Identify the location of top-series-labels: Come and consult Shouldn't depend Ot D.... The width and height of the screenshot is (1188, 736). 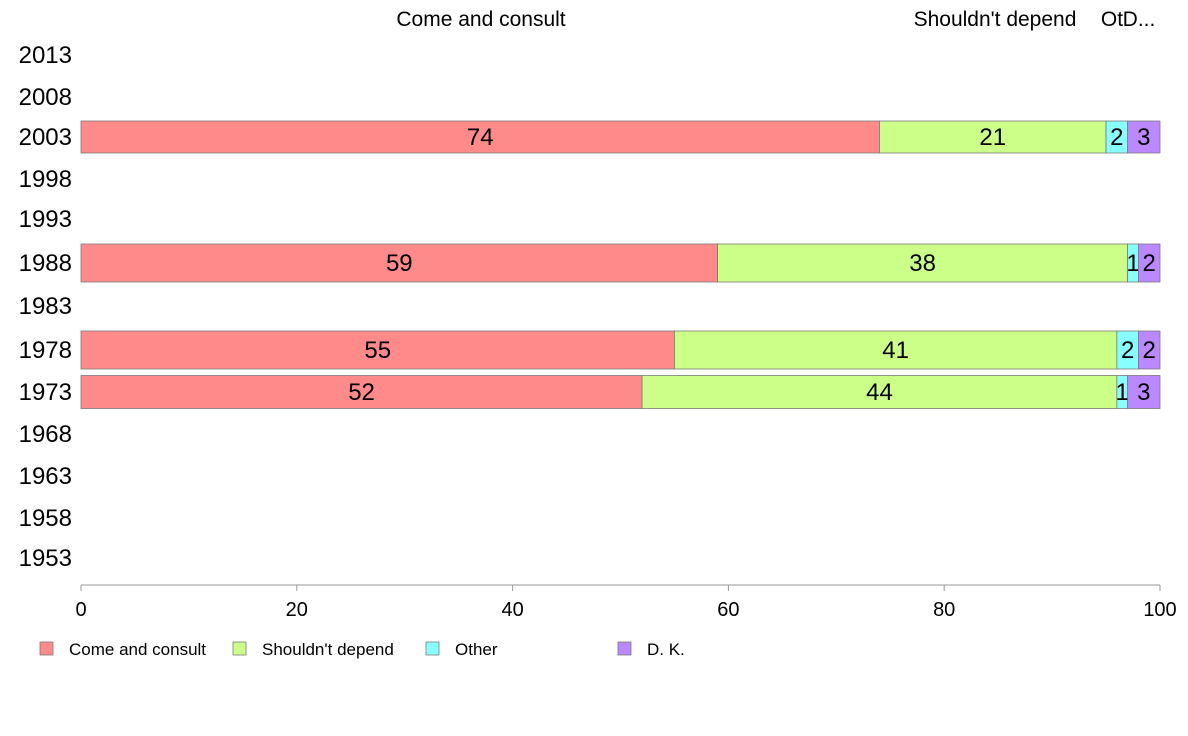
(775, 19).